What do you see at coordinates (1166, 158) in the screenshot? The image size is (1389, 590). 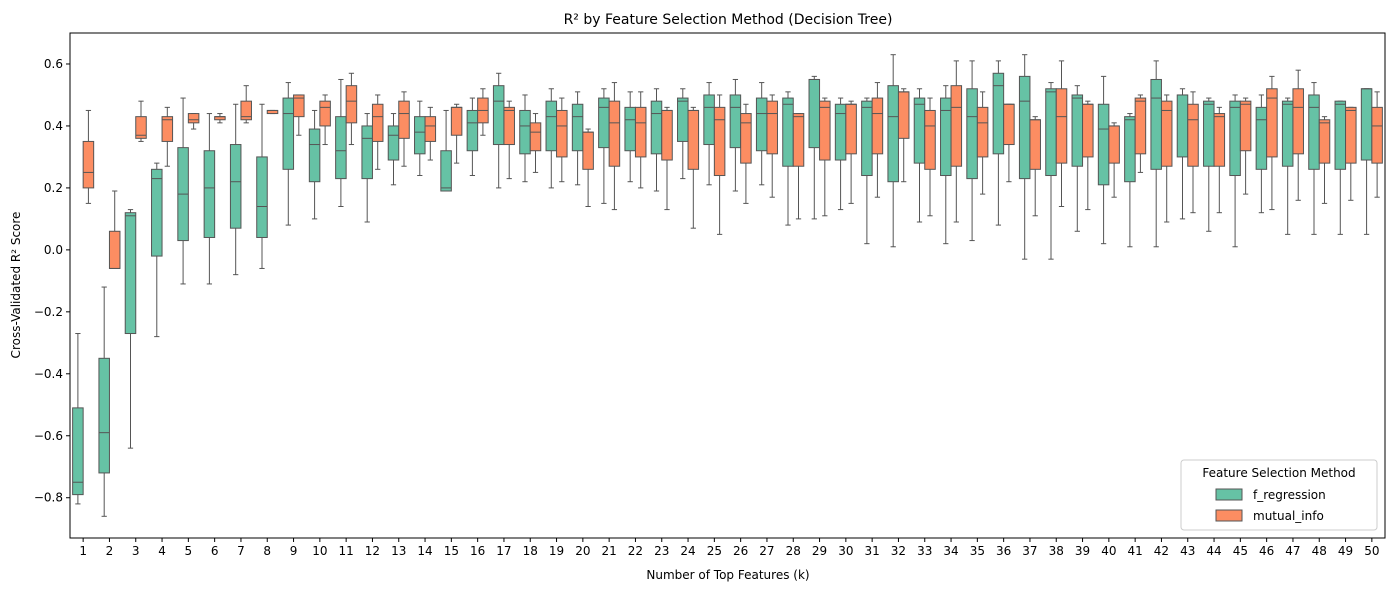 I see `box-mutual-info-k42` at bounding box center [1166, 158].